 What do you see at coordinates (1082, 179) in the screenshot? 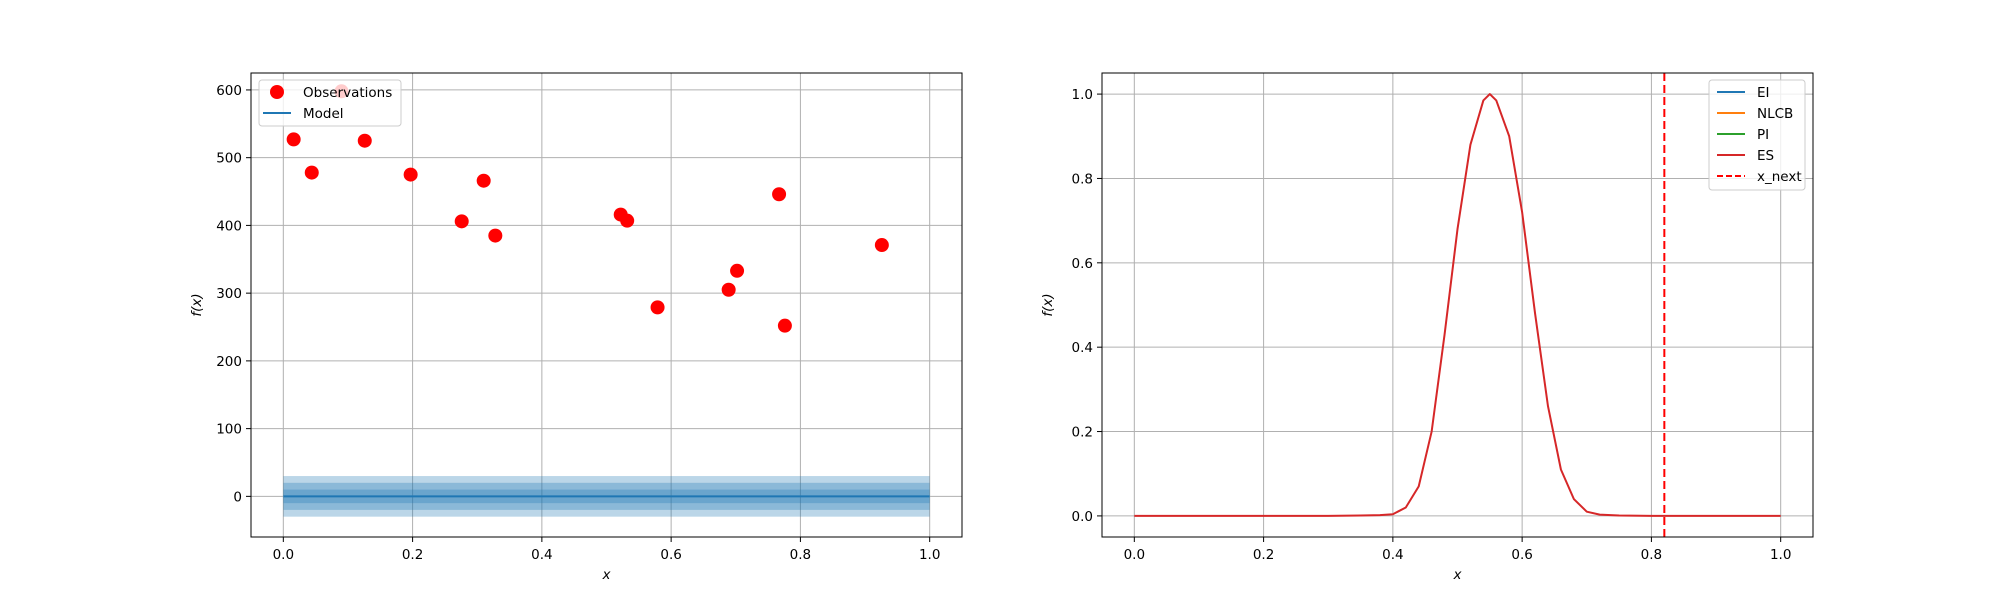
I see `y-tick-label: 0.8` at bounding box center [1082, 179].